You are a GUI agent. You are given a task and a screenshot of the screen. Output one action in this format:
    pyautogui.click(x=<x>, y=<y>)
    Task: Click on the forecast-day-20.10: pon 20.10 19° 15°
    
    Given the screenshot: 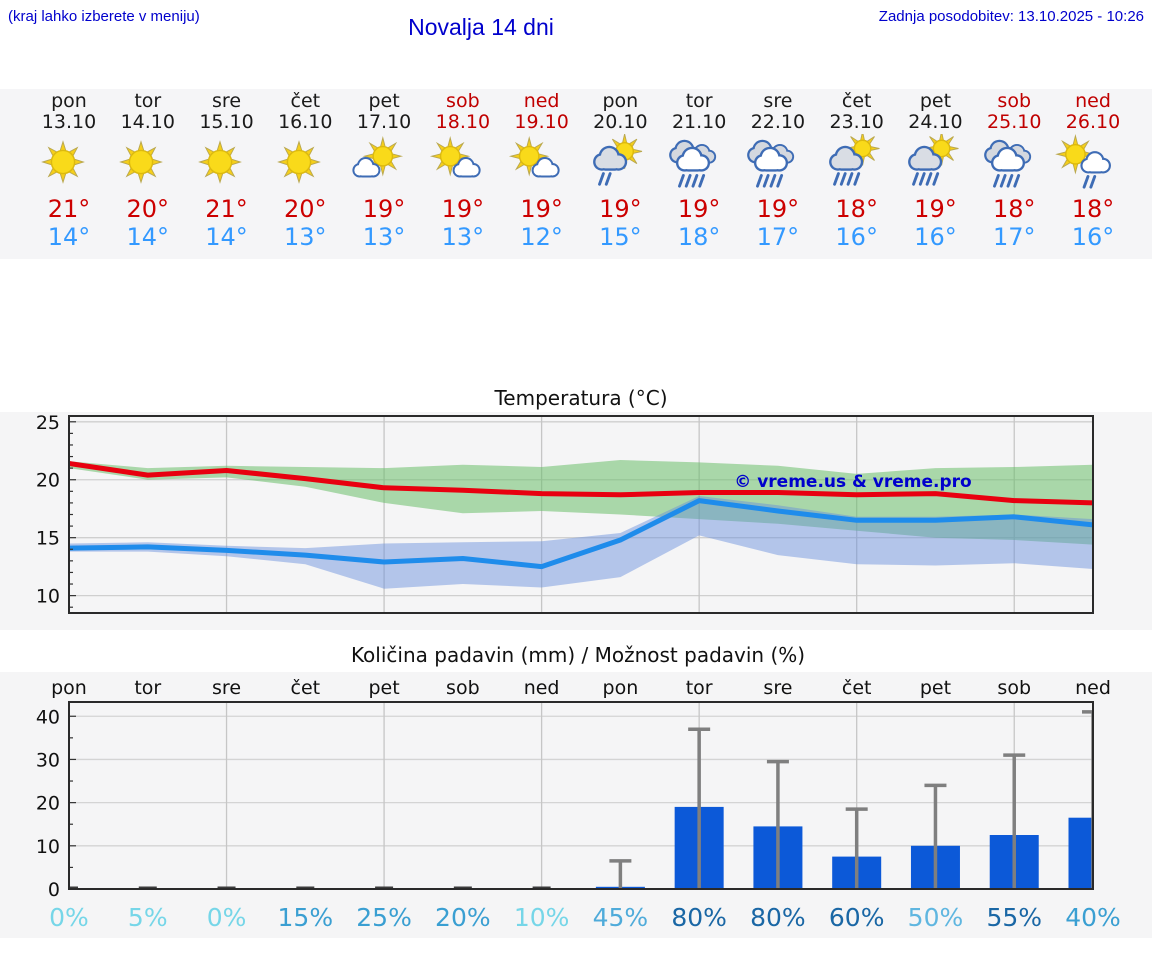 What is the action you would take?
    pyautogui.click(x=620, y=170)
    